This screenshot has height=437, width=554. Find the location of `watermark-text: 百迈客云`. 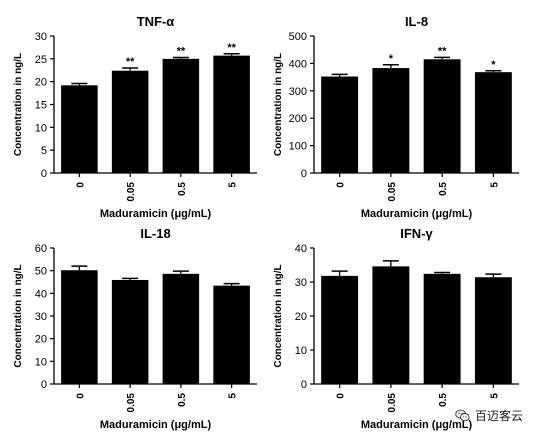

watermark-text: 百迈客云 is located at coordinates (499, 416).